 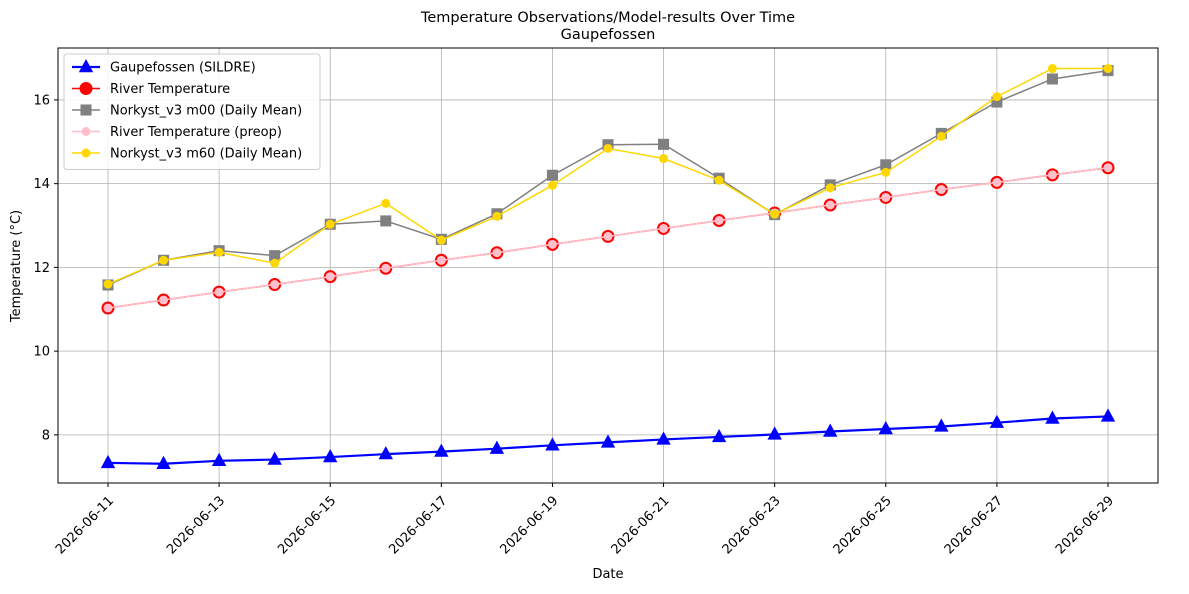 I want to click on x-tick-label: 2026-06-17, so click(x=418, y=525).